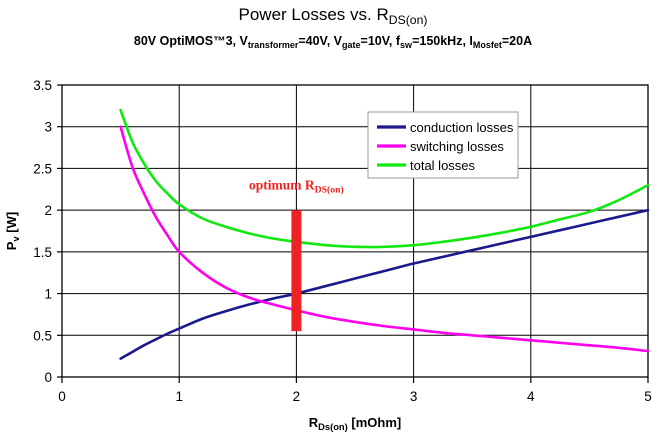 Image resolution: width=667 pixels, height=440 pixels. I want to click on subtitle-seg-8: =20A, so click(517, 41).